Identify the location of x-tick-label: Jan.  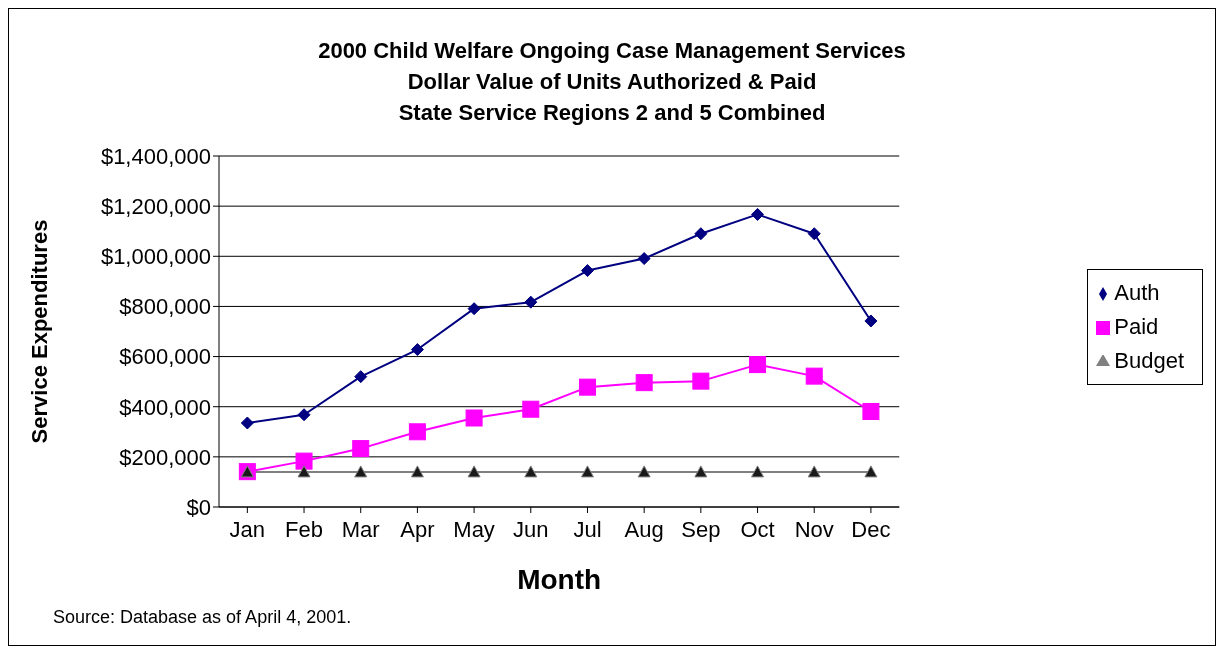
(247, 529).